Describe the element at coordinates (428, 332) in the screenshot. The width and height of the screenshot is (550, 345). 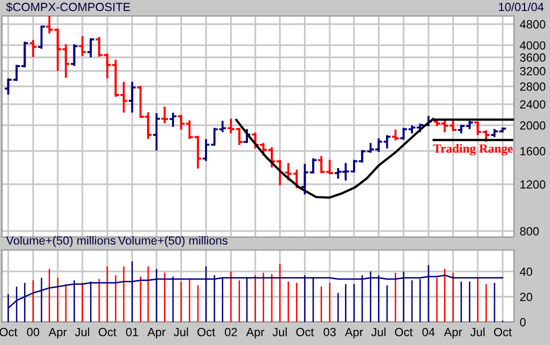
I see `x-tick-label: 04` at that location.